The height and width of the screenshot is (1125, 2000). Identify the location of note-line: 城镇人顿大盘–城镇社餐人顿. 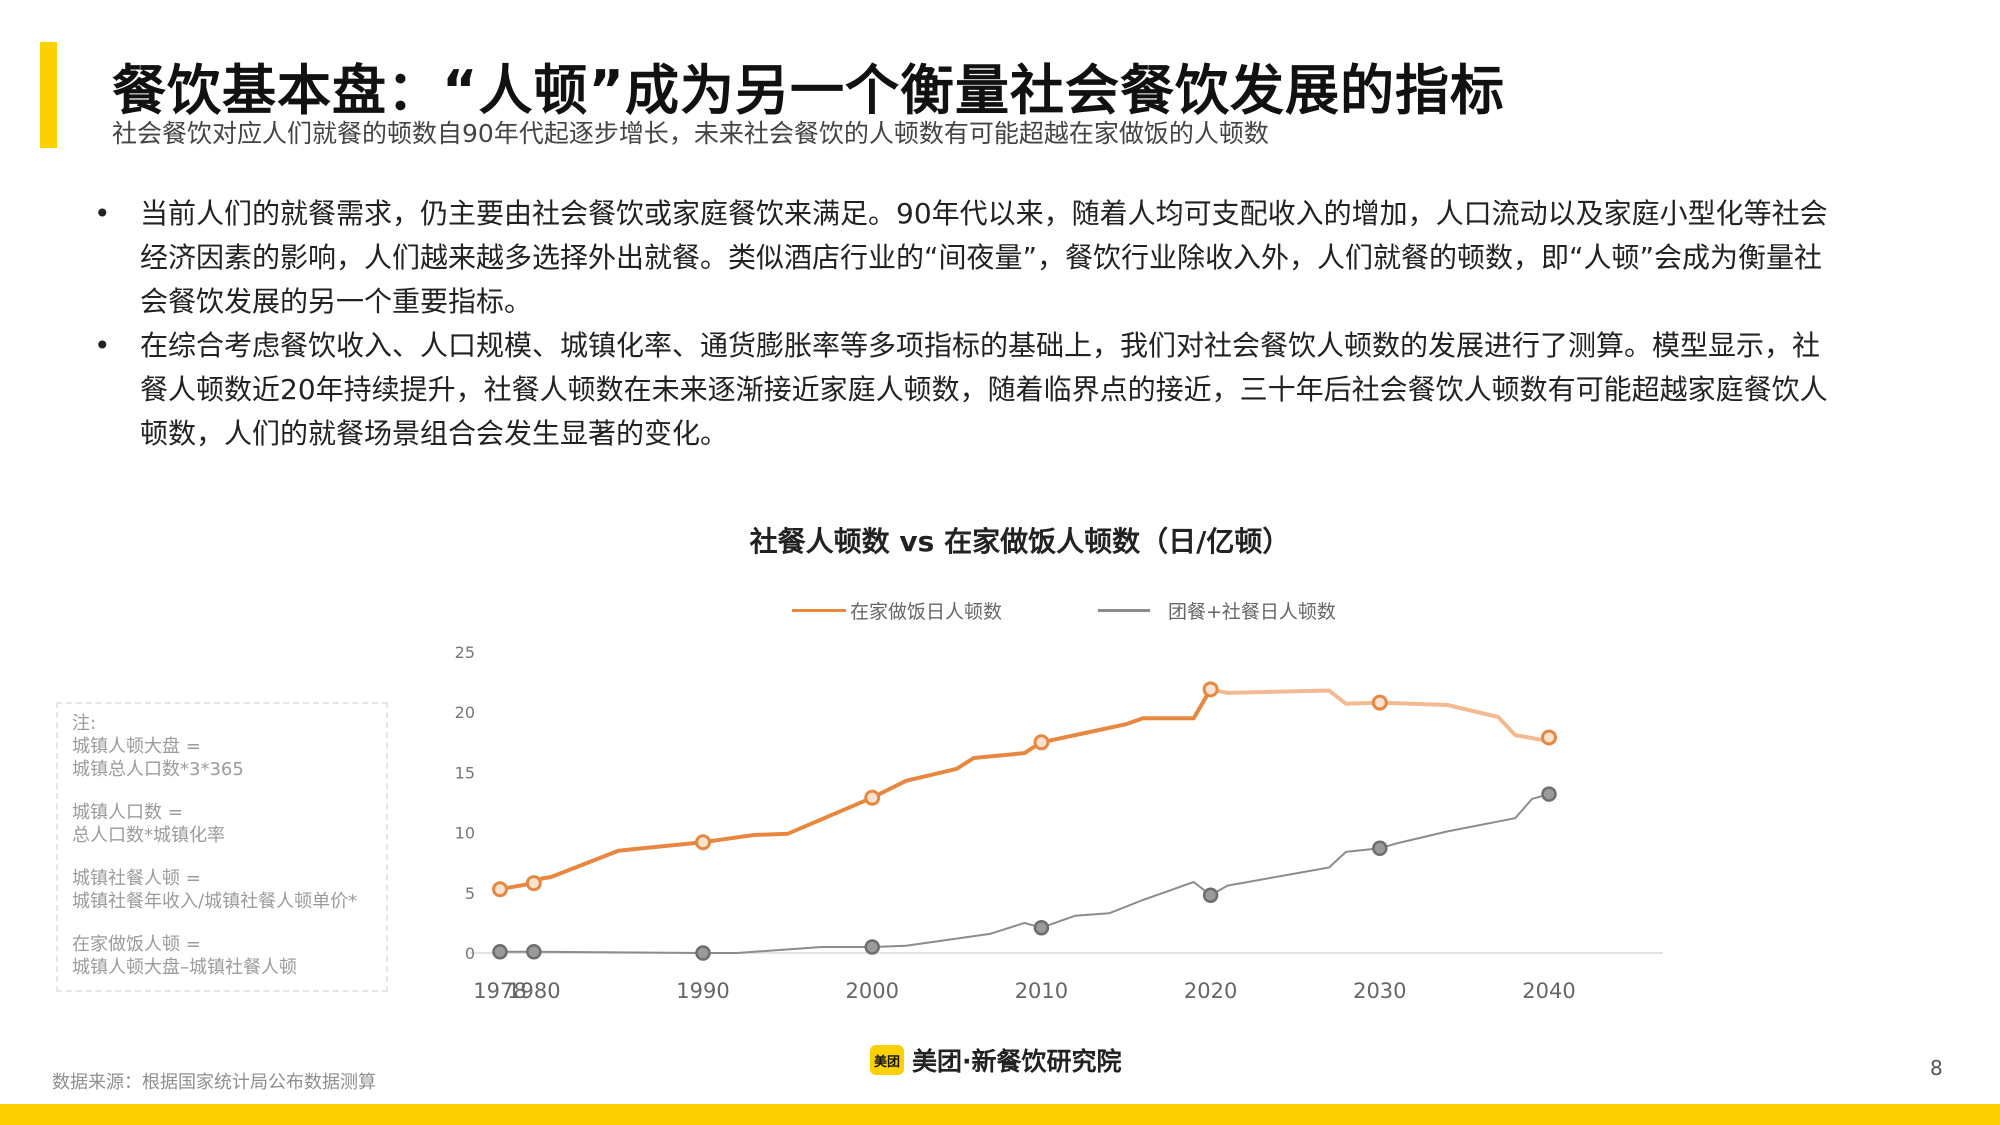
(184, 967).